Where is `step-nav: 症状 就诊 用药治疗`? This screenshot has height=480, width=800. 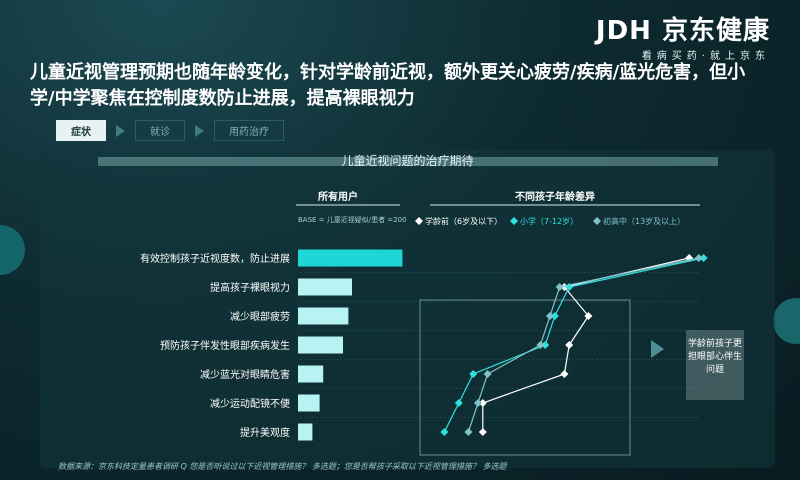 step-nav: 症状 就诊 用药治疗 is located at coordinates (170, 130).